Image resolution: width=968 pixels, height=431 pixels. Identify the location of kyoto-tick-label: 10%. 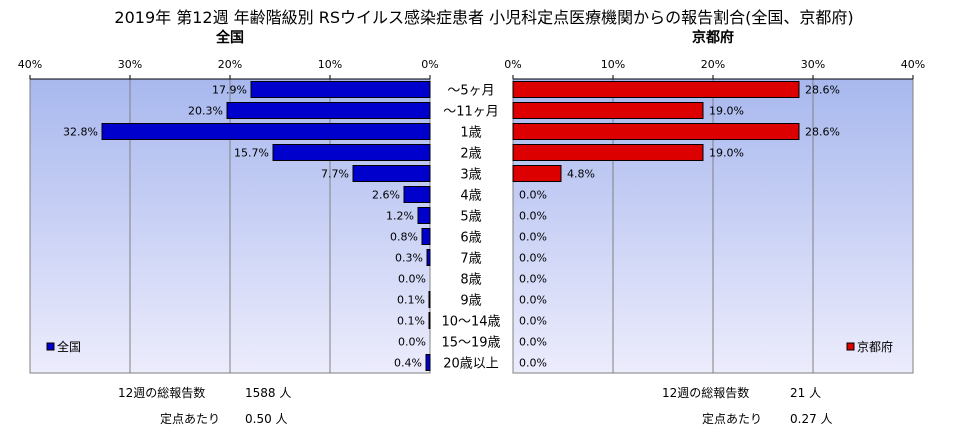
(613, 64).